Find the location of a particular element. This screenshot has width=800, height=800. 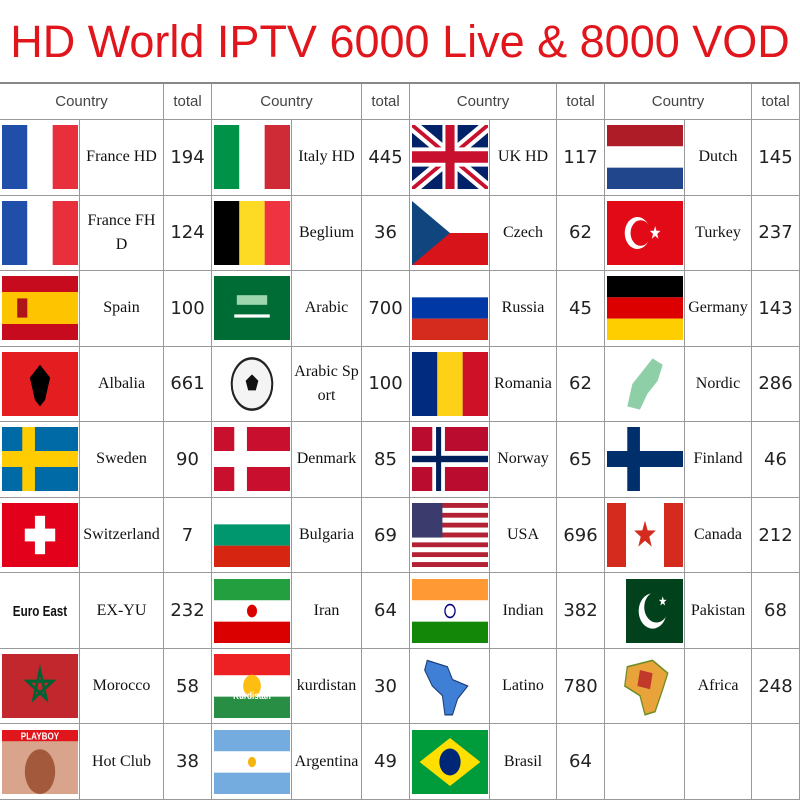

flag: PLAYBOY is located at coordinates (39, 761).